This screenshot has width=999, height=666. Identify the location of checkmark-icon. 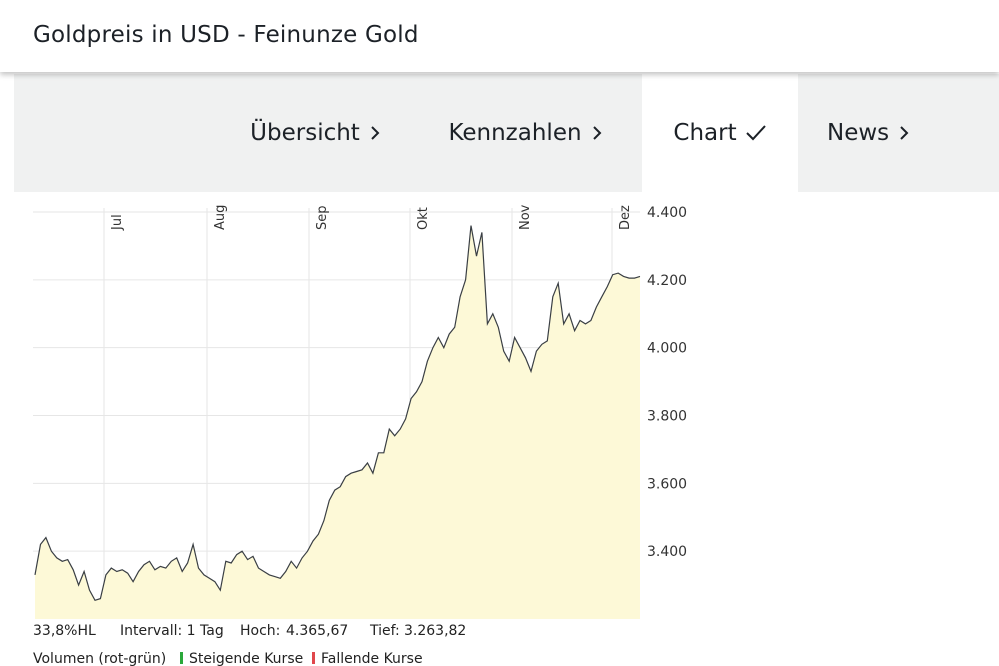
(755, 133).